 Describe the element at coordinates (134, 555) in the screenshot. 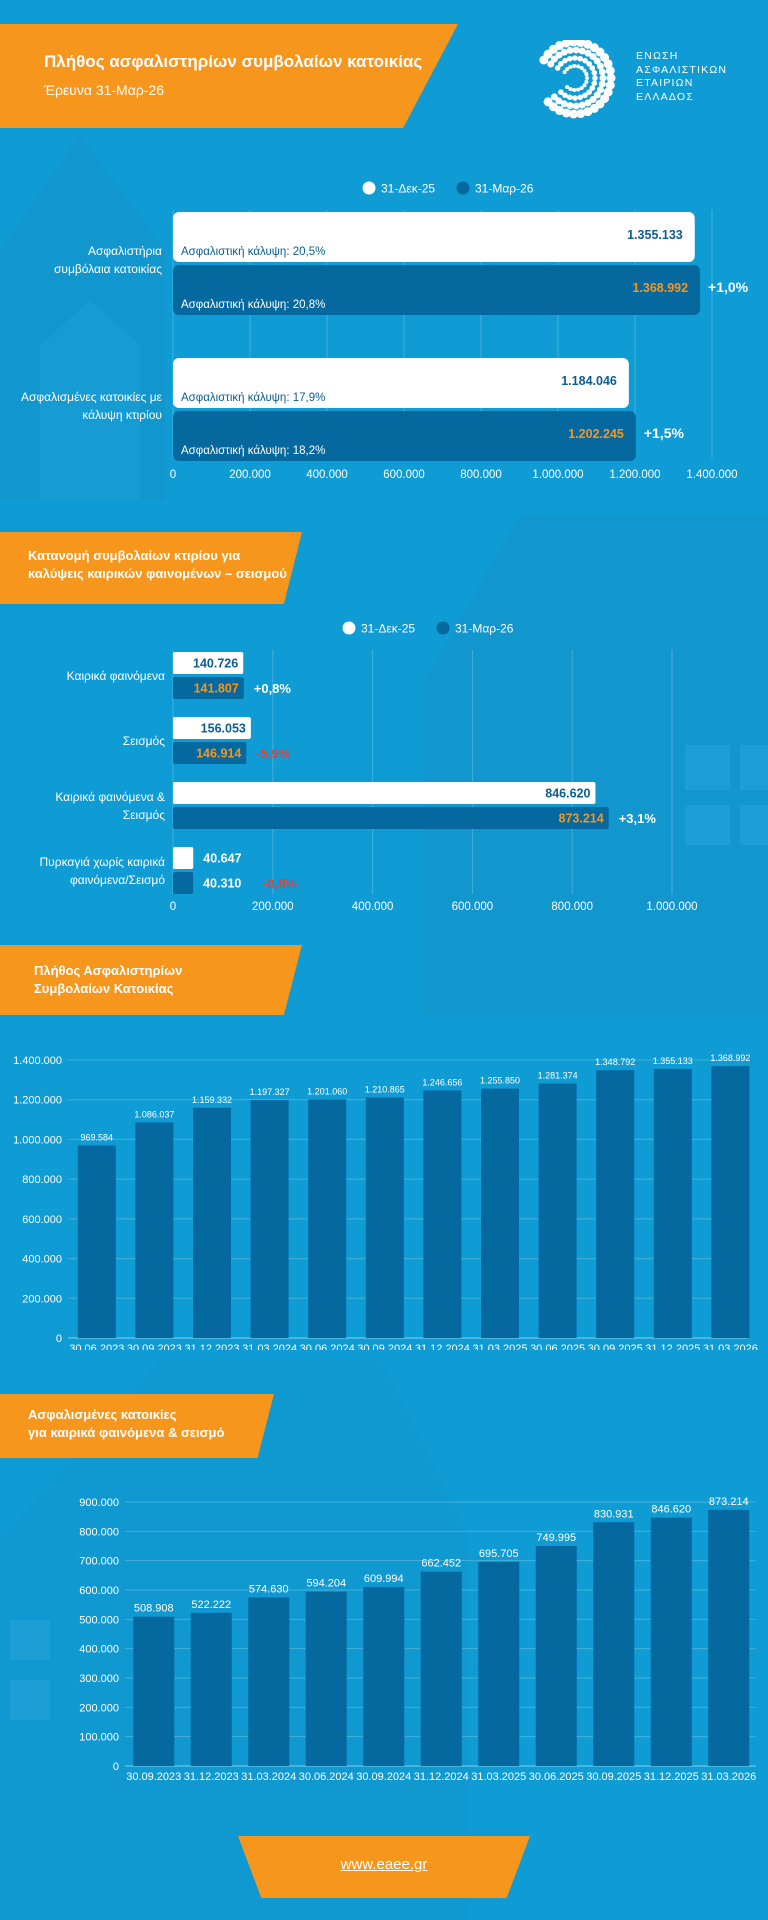

I see `section-title-line: Κατανομή συμβολαίων κτιρίου για` at that location.